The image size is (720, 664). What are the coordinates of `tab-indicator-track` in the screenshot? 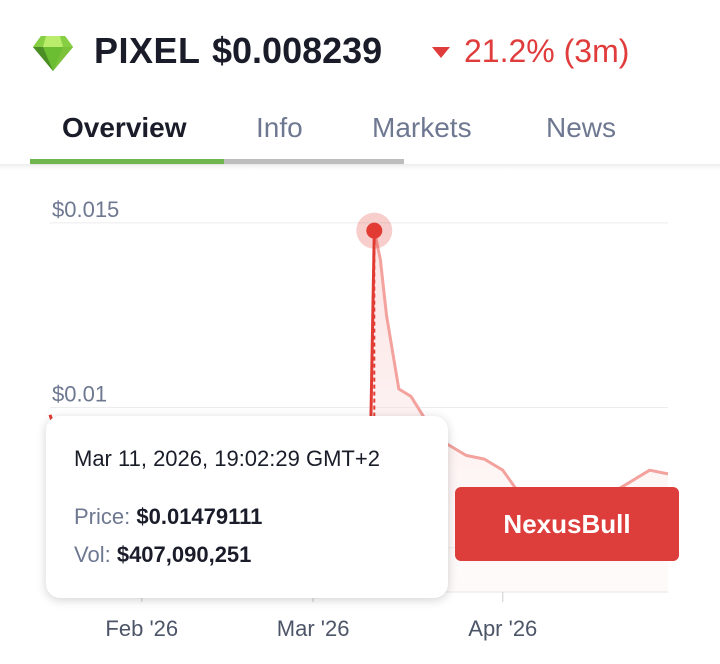 It's located at (314, 162).